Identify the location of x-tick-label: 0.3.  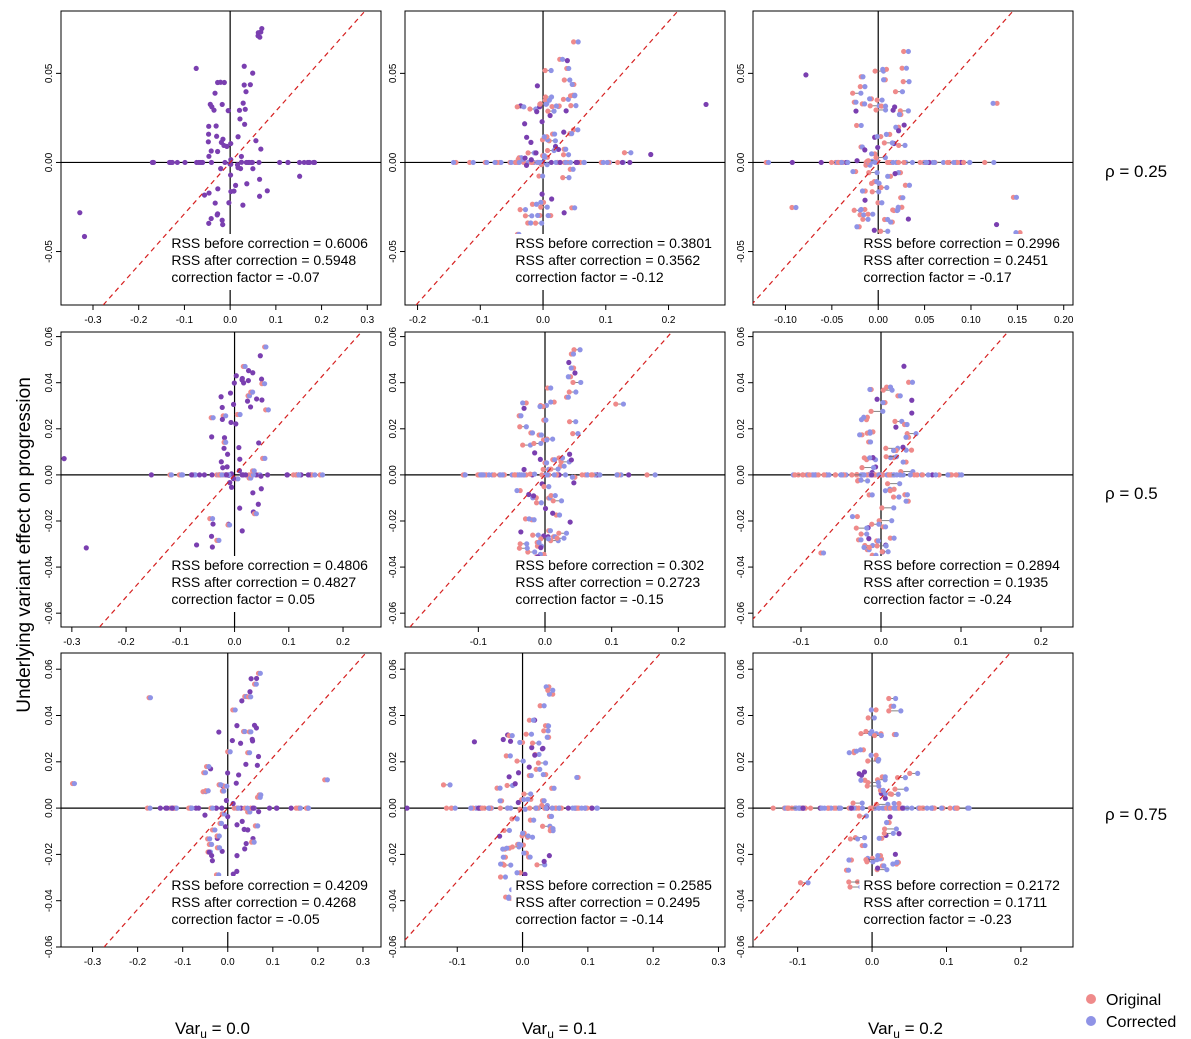
(719, 962).